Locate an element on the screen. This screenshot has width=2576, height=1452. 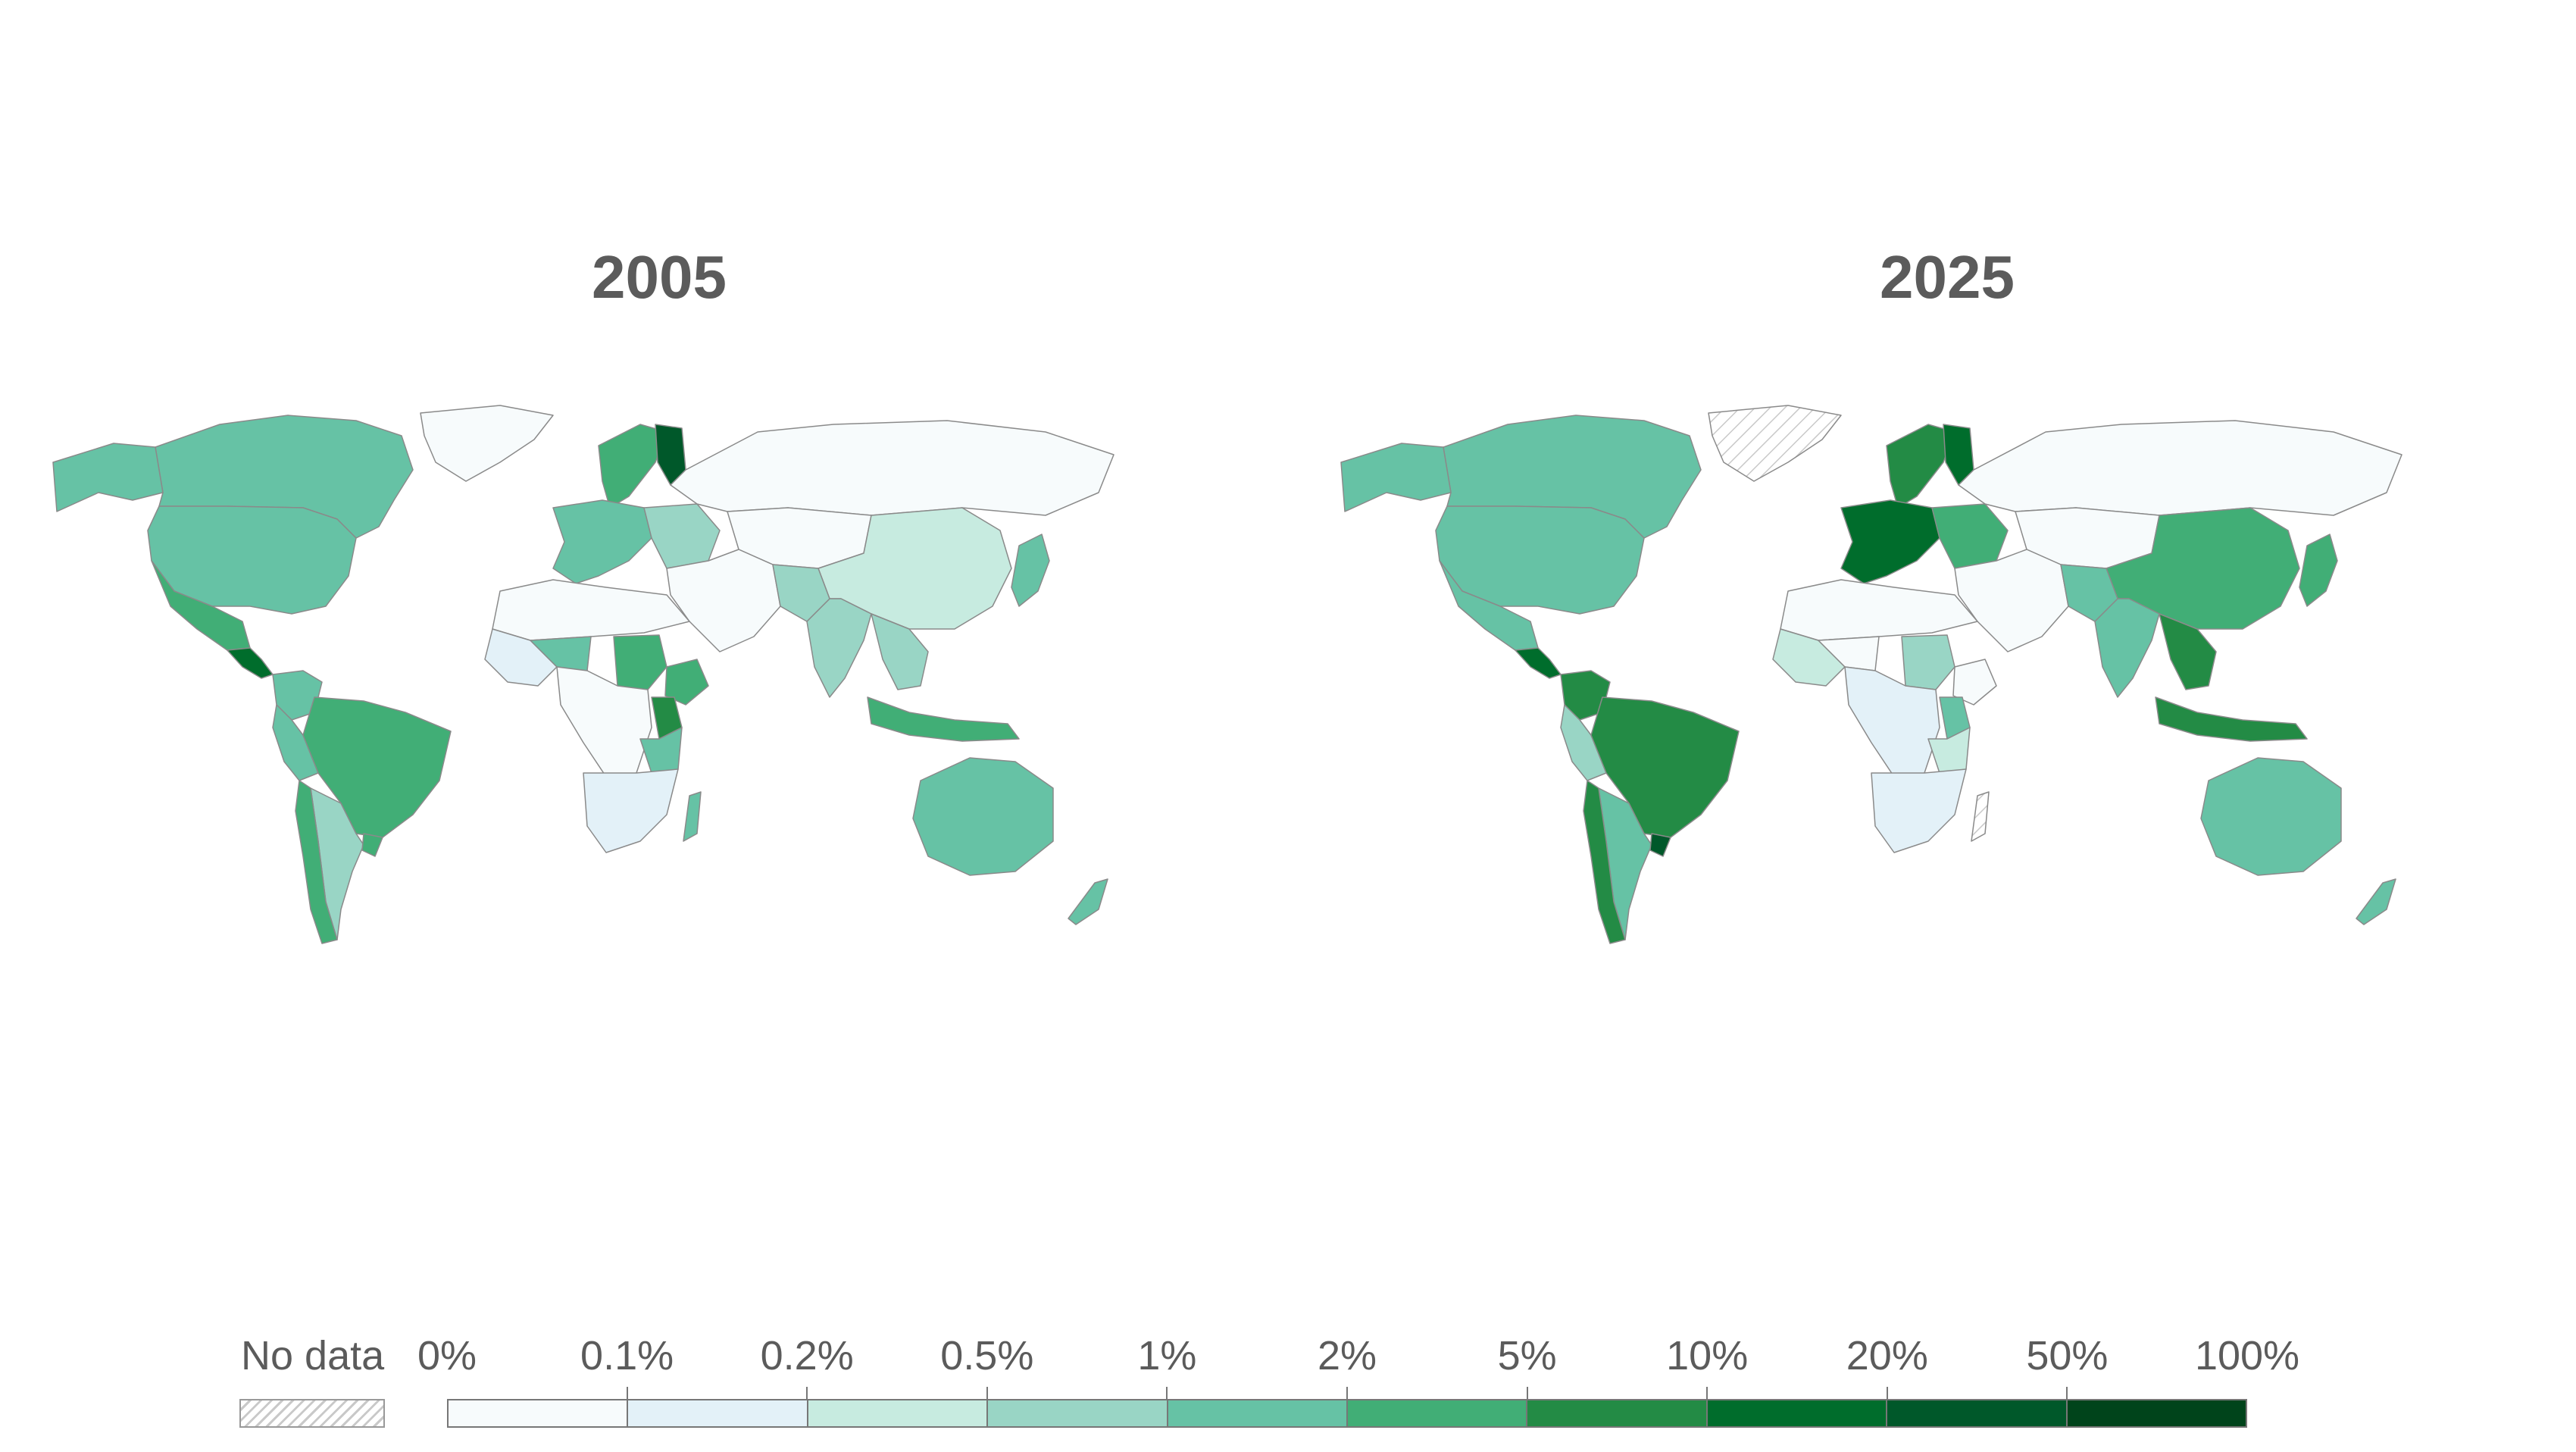
legend-color-scale is located at coordinates (1347, 1413).